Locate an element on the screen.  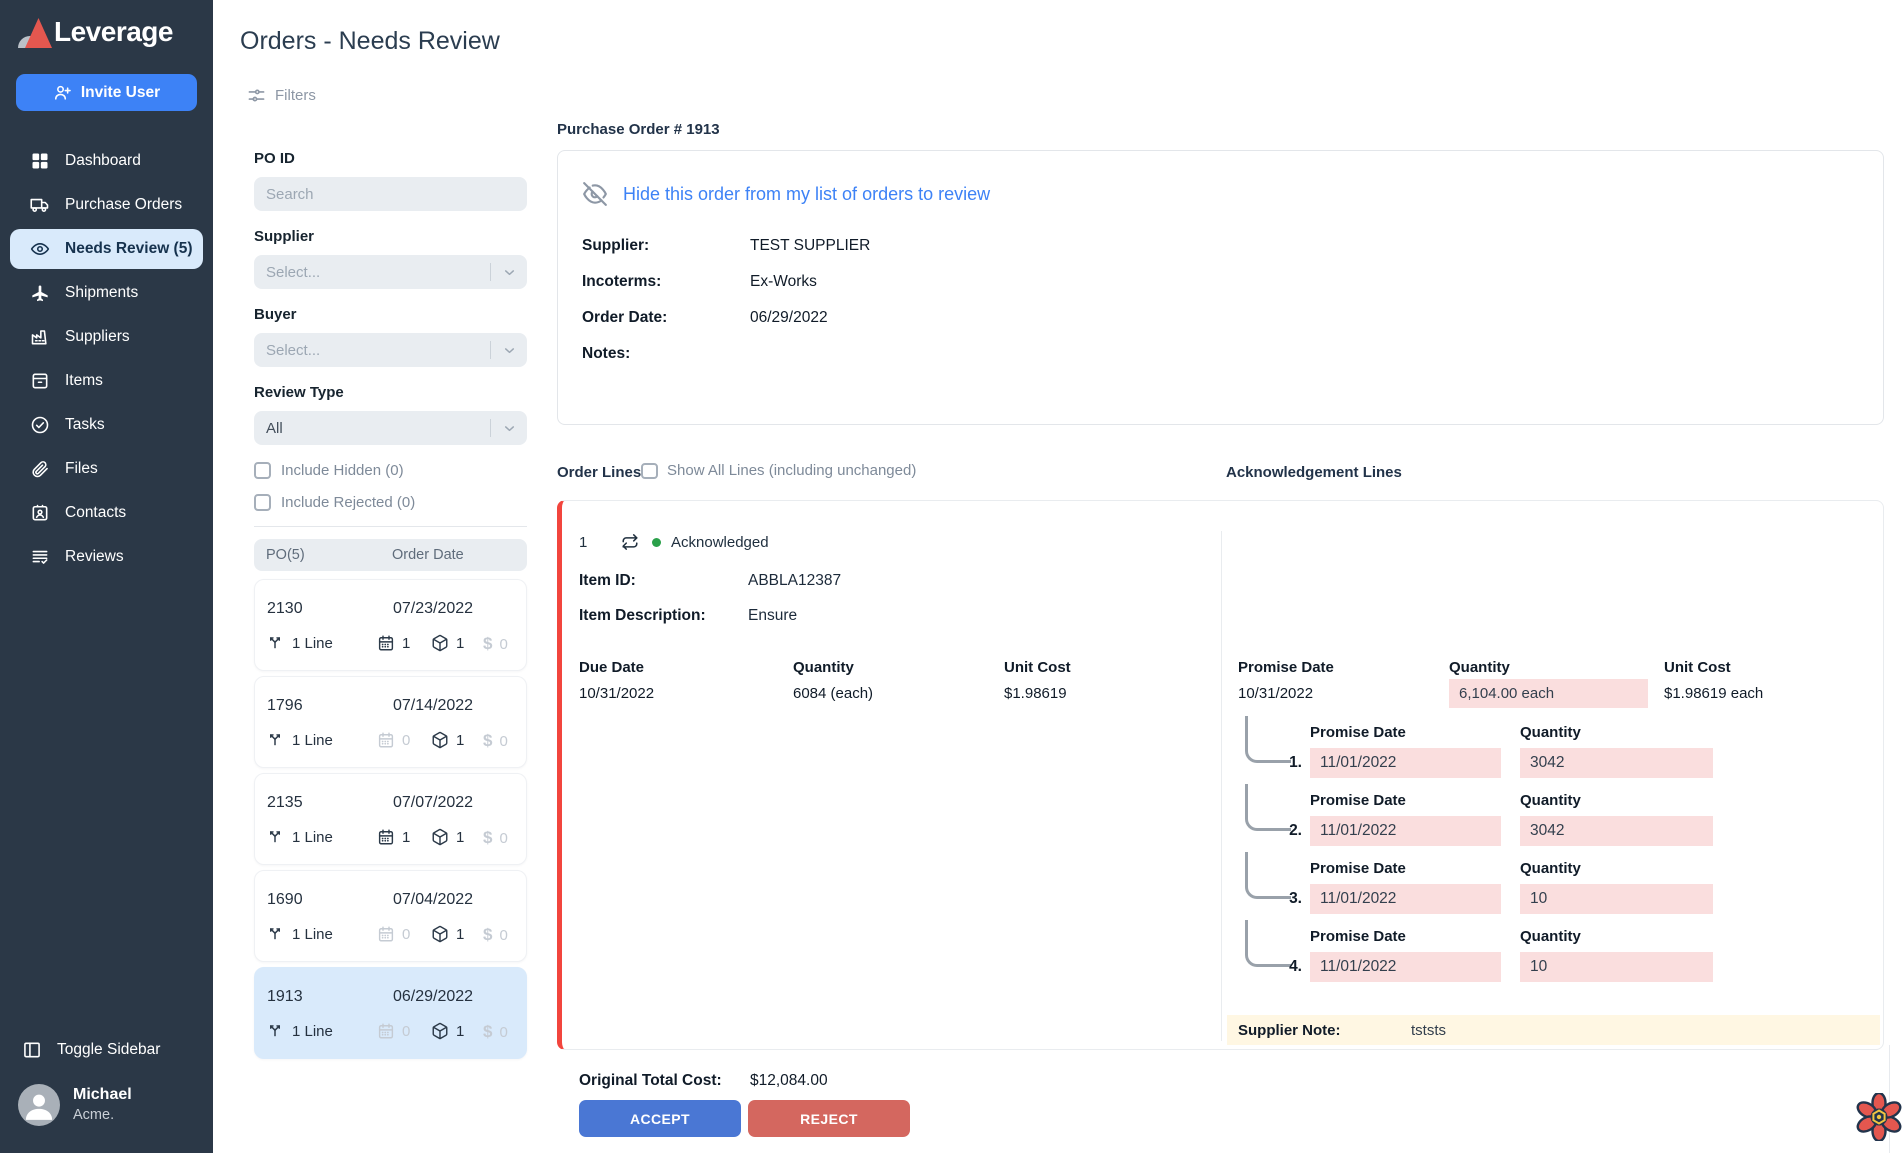
order-lines-title: Order Lines is located at coordinates (599, 472).